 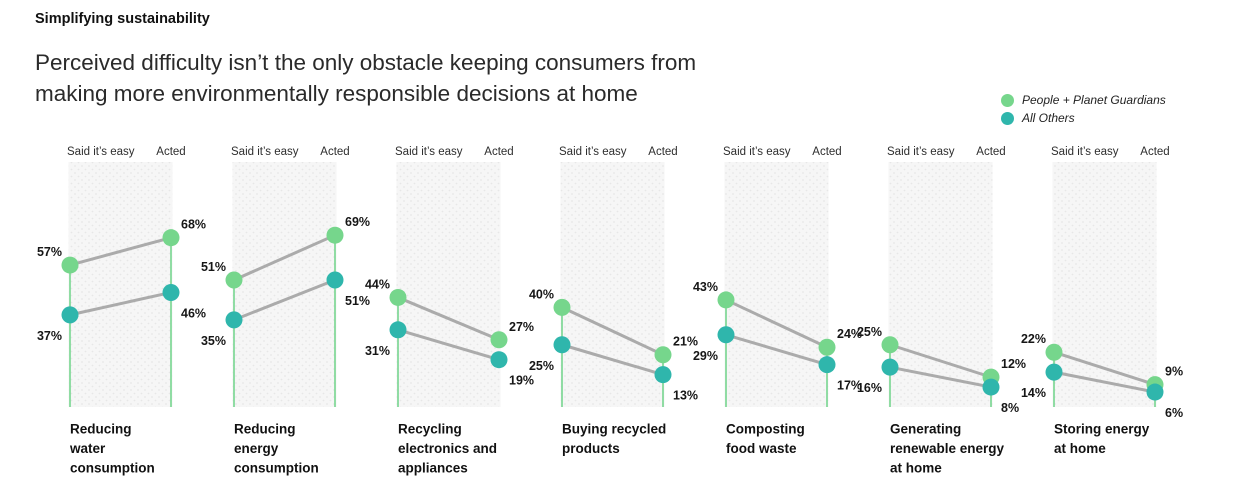 What do you see at coordinates (849, 386) in the screenshot?
I see `value-label-others-acted: 17%` at bounding box center [849, 386].